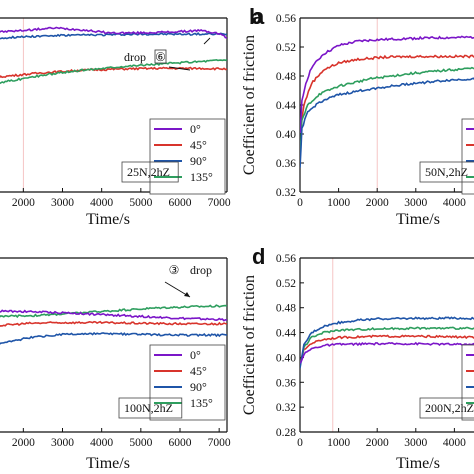 The height and width of the screenshot is (474, 474). What do you see at coordinates (258, 256) in the screenshot?
I see `panel-letter: d` at bounding box center [258, 256].